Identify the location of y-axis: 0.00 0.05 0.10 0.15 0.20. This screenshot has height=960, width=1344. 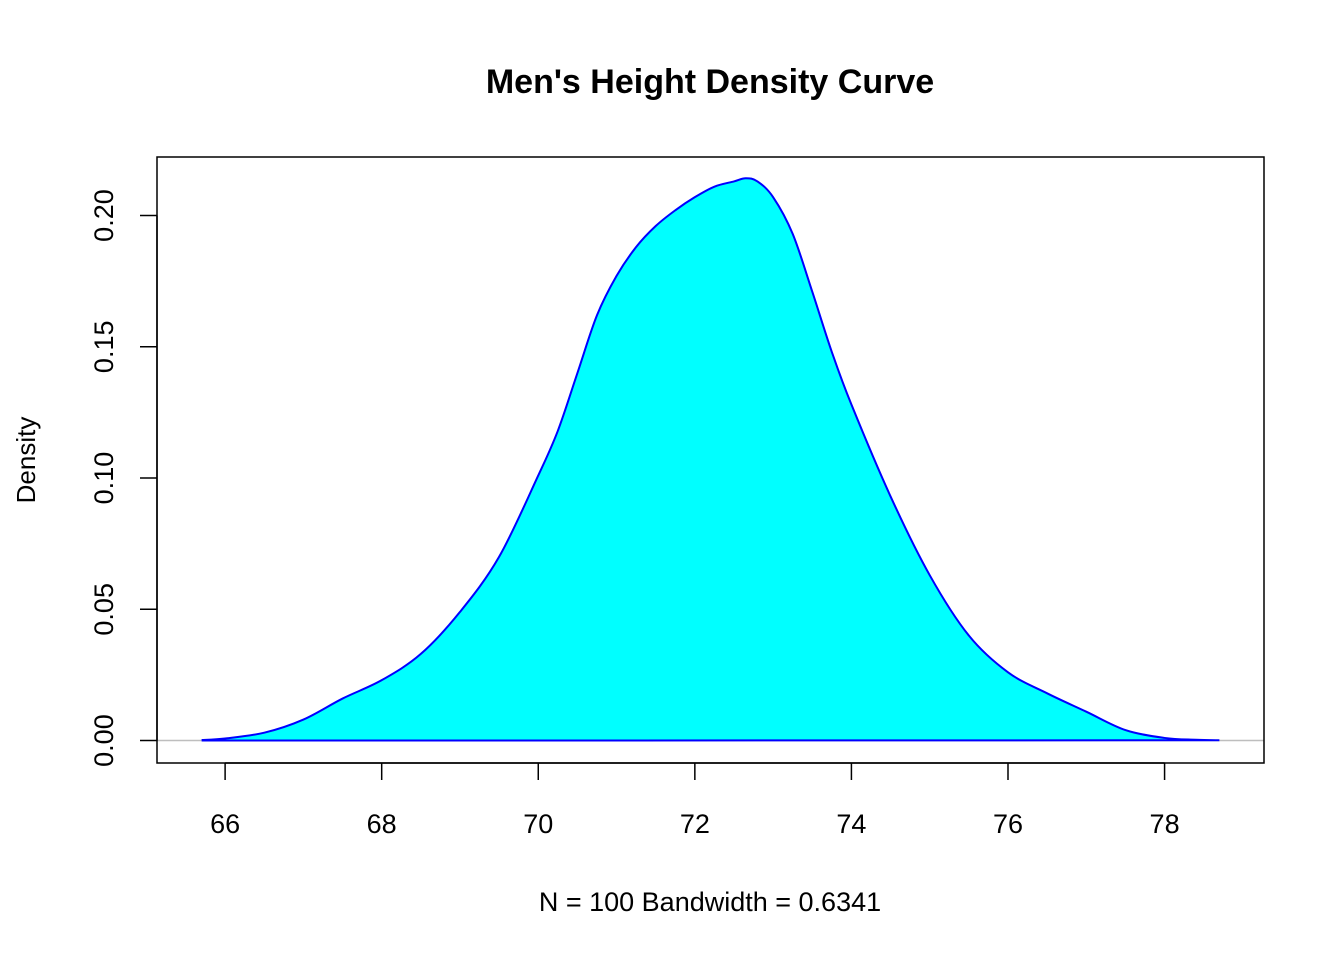
(123, 478).